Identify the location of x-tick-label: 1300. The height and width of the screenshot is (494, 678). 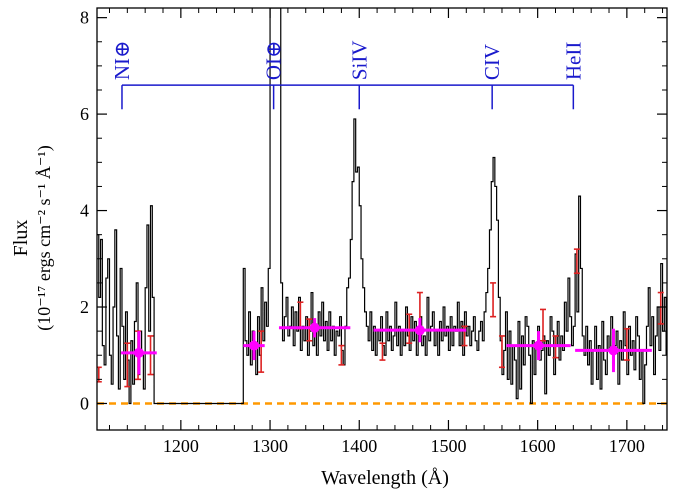
(270, 446).